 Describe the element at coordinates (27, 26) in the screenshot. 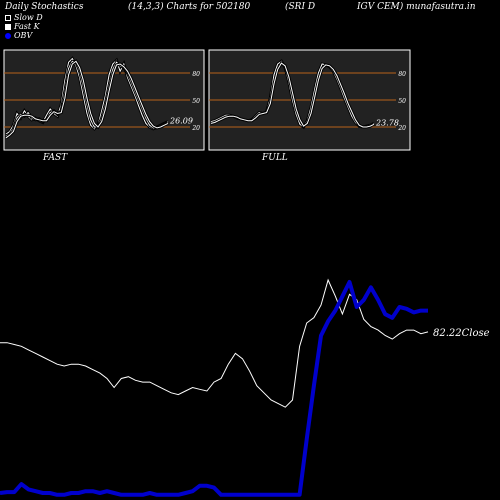

I see `legend-label: Fast K` at that location.